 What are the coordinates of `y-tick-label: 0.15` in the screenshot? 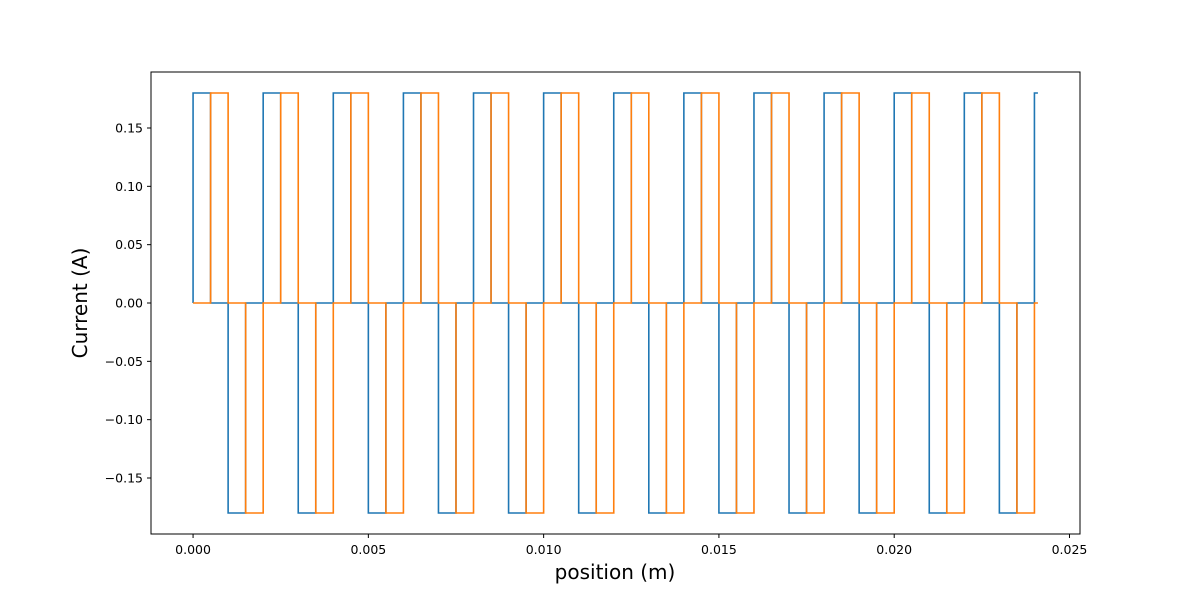 It's located at (129, 128).